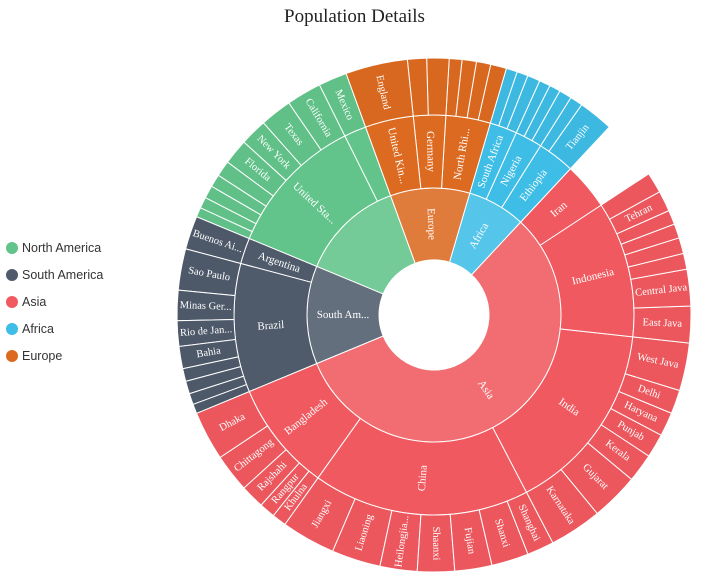 This screenshot has height=578, width=709. What do you see at coordinates (431, 224) in the screenshot?
I see `segment-label: Europe` at bounding box center [431, 224].